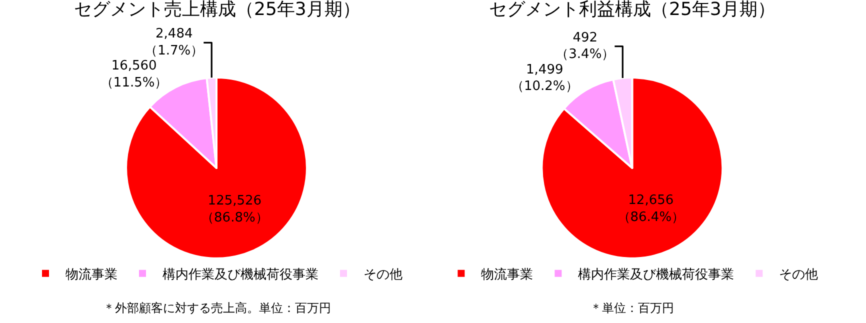 This screenshot has height=323, width=866. Describe the element at coordinates (134, 74) in the screenshot. I see `data-label: 16,560 （11.5%）` at that location.